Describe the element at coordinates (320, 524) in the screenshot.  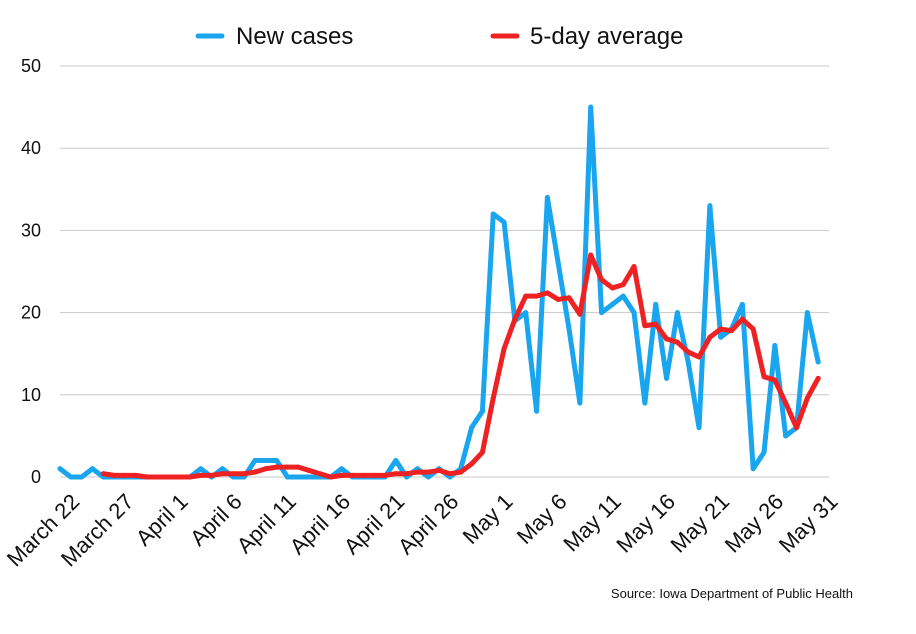
I see `x-tick-label: April 16` at that location.